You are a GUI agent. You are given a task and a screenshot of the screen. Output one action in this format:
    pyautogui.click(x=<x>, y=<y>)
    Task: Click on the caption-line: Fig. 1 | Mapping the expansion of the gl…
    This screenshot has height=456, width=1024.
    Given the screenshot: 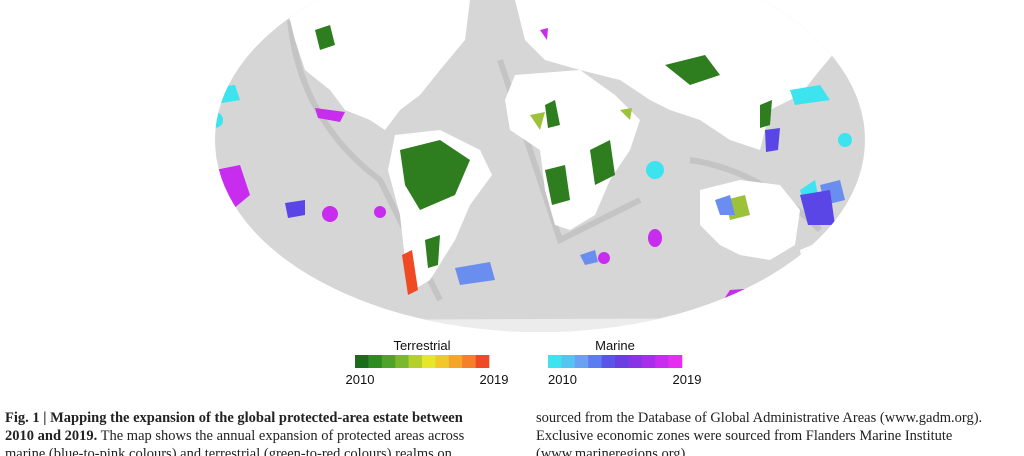 What is the action you would take?
    pyautogui.click(x=234, y=418)
    